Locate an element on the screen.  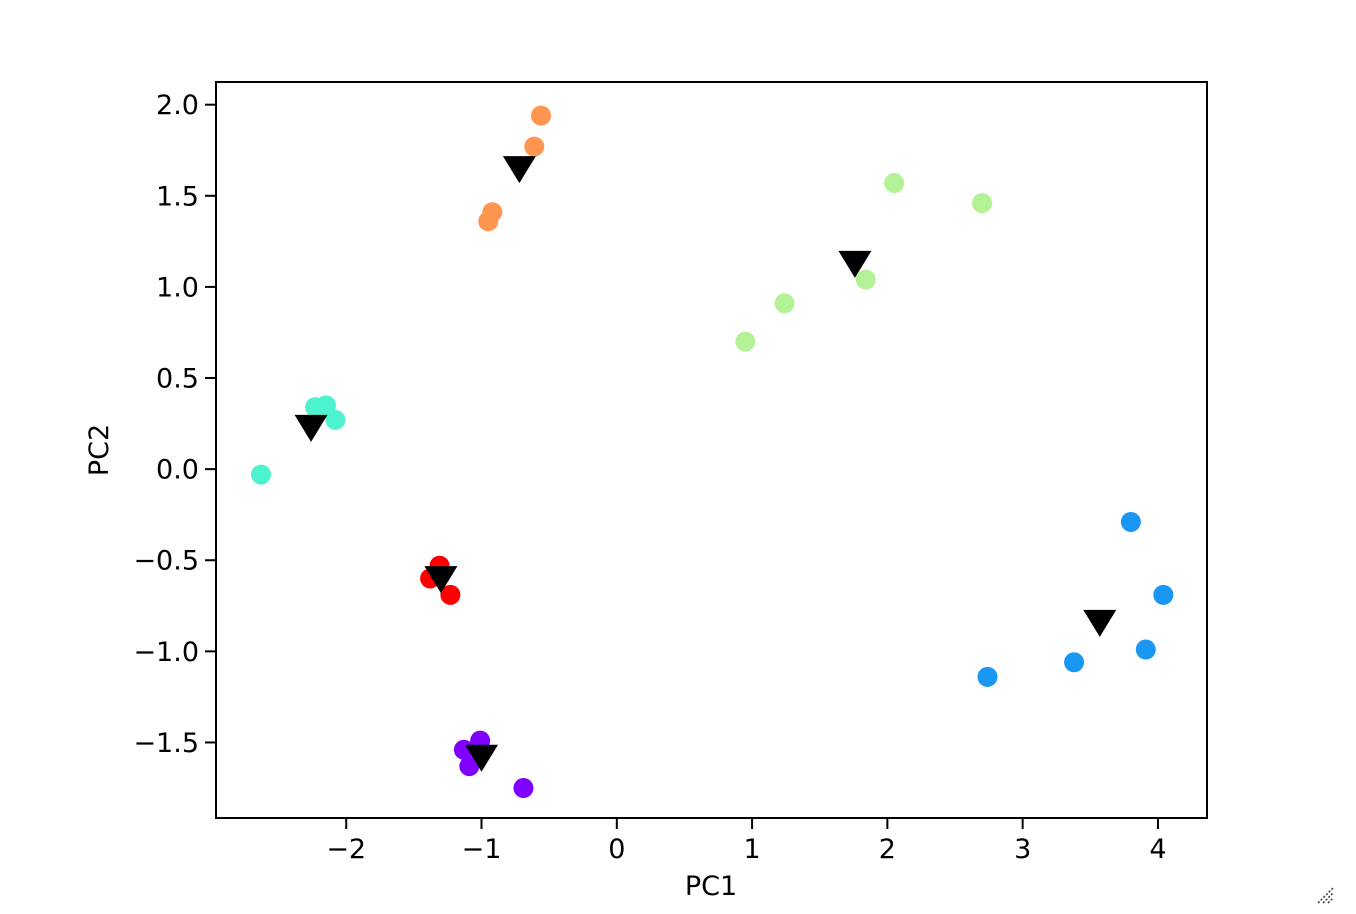
y-tick-label: −1.0 is located at coordinates (166, 652).